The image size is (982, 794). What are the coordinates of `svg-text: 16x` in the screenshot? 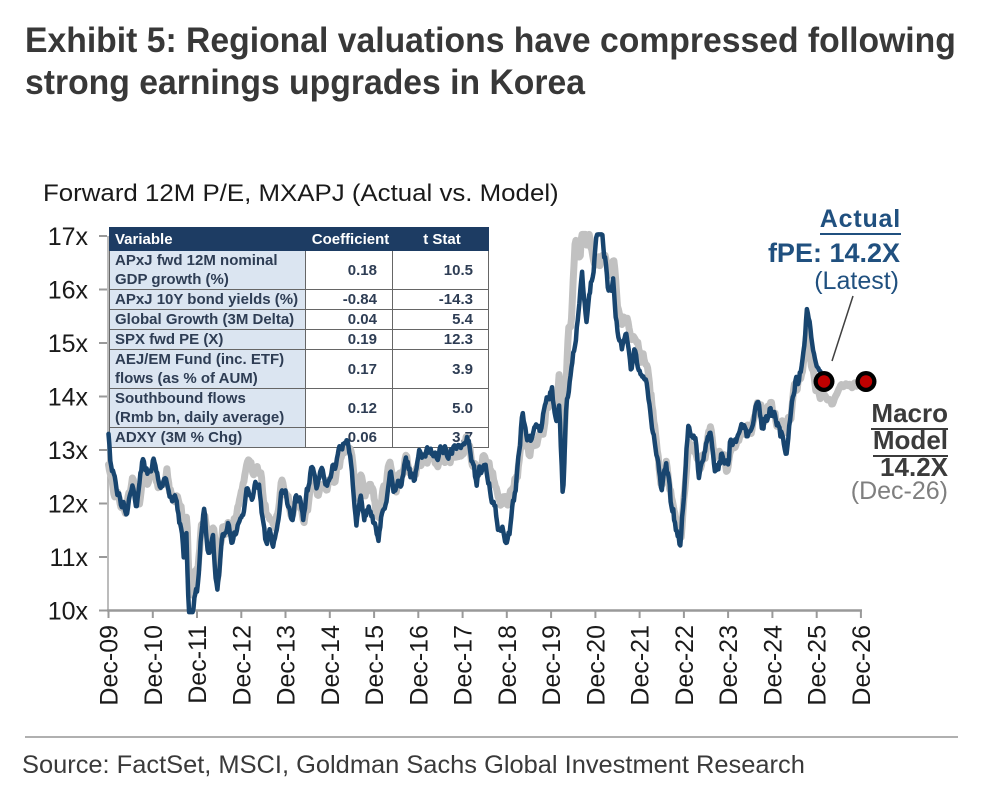 It's located at (68, 291).